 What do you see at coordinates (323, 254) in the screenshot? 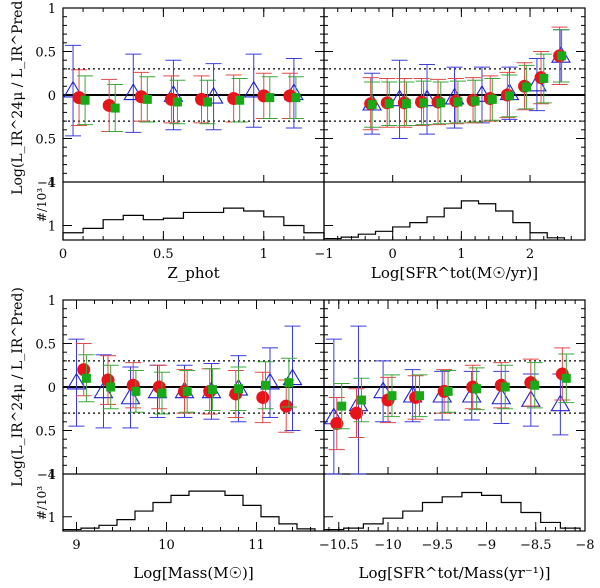
I see `xtick-label: −1` at bounding box center [323, 254].